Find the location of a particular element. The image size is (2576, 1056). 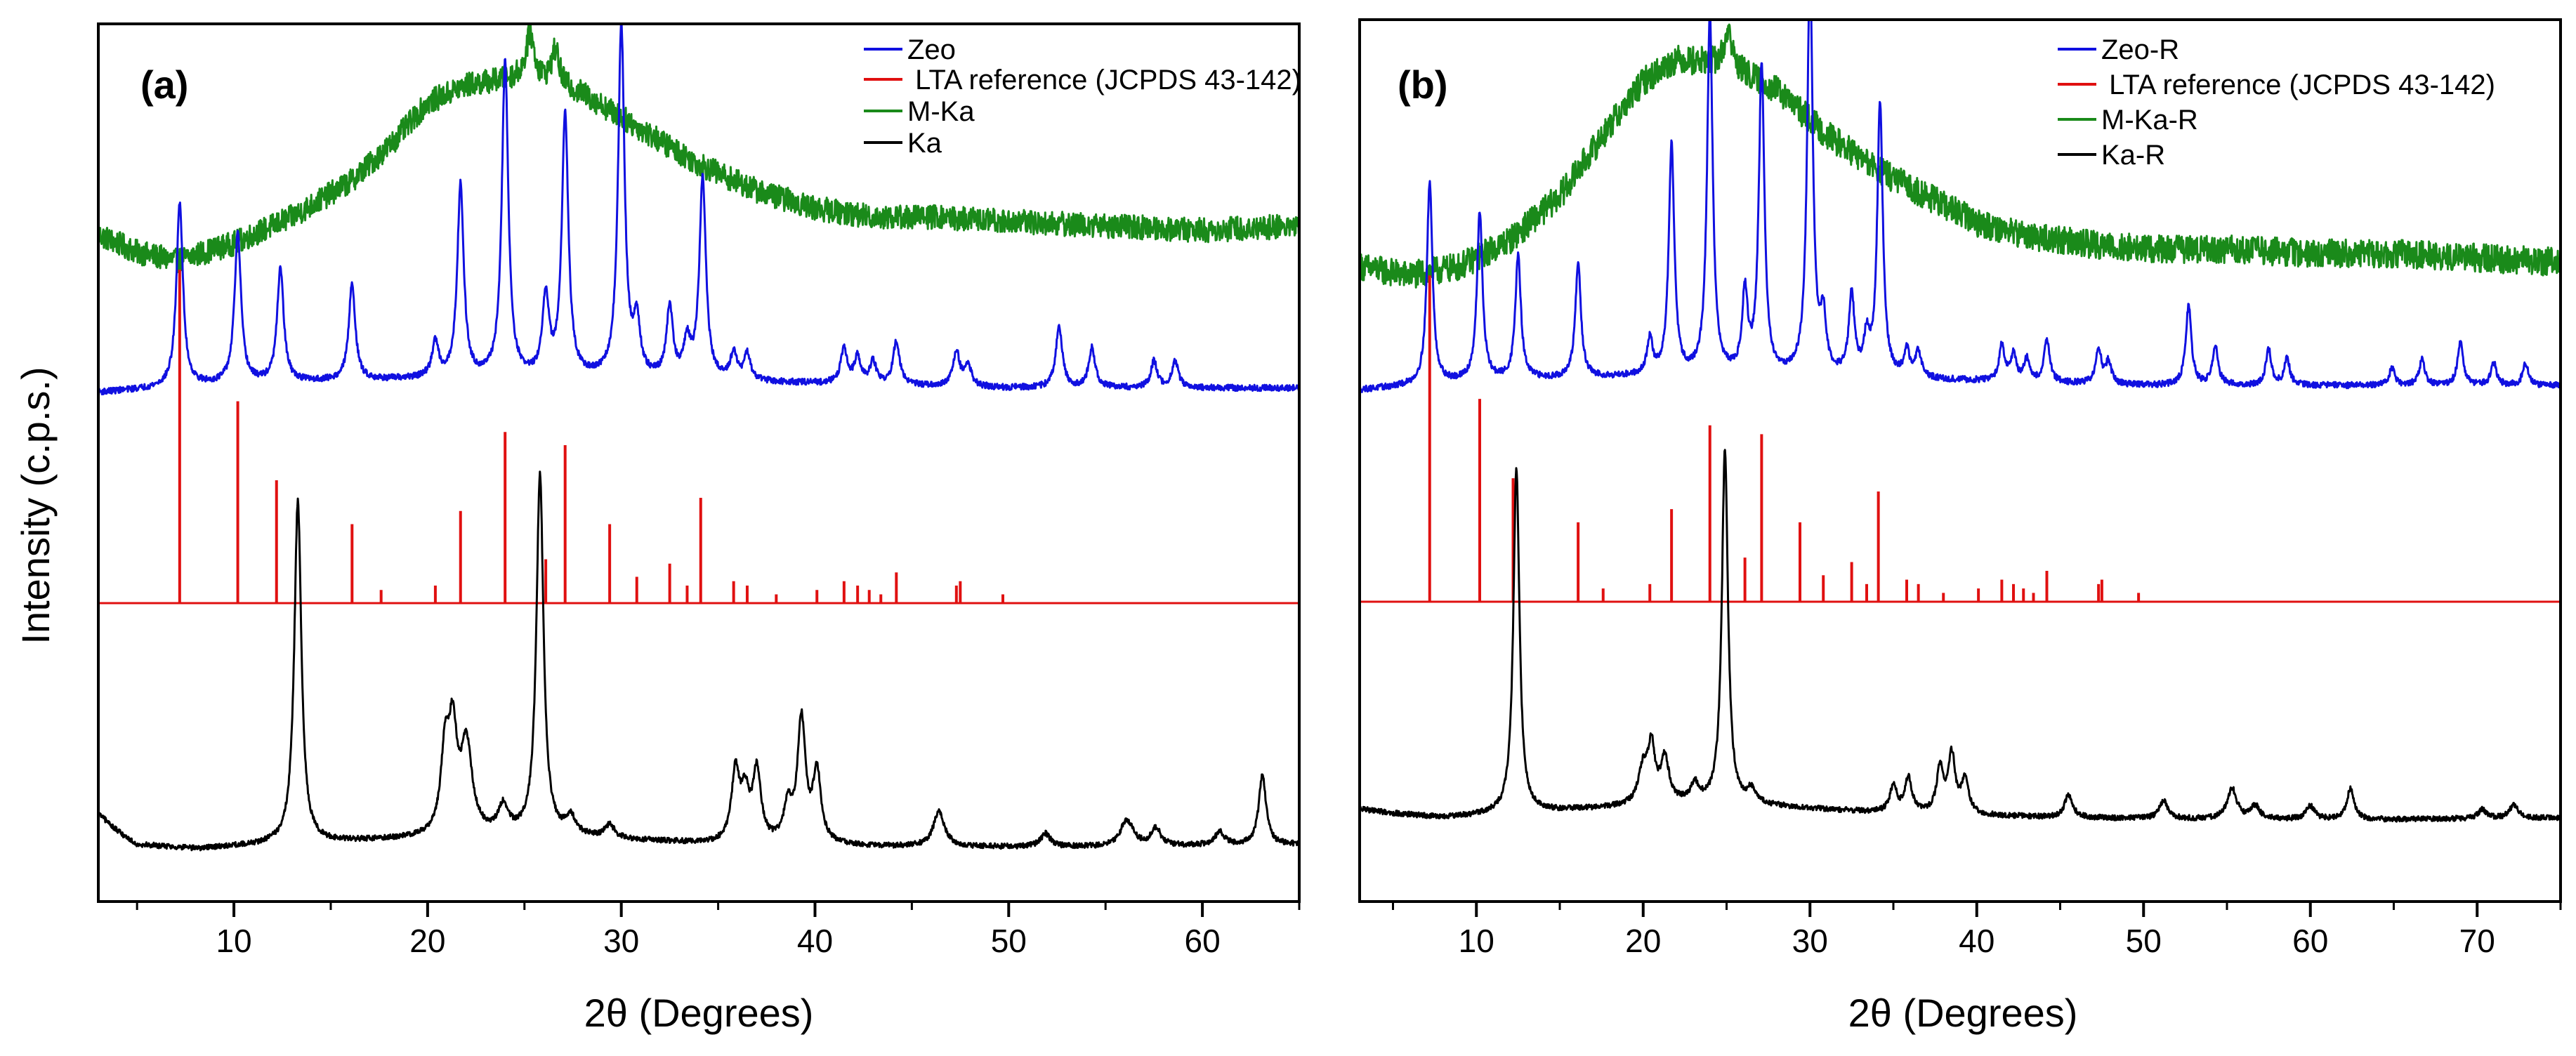

legend-a-label-0: Zeo is located at coordinates (931, 49).